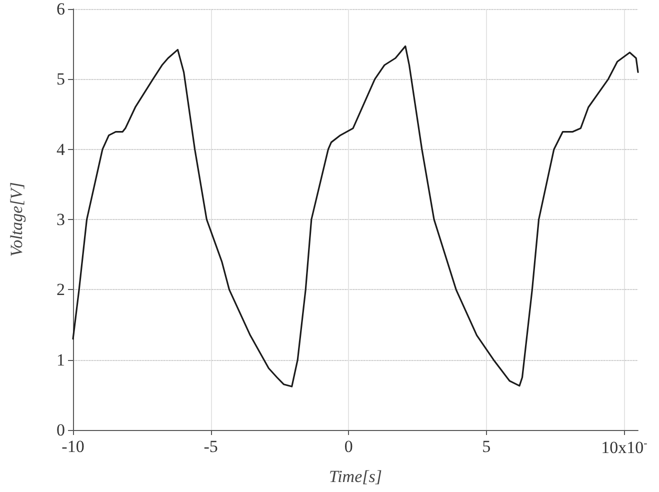 The height and width of the screenshot is (492, 659). Describe the element at coordinates (624, 447) in the screenshot. I see `x-tick-label: 10x10-` at that location.